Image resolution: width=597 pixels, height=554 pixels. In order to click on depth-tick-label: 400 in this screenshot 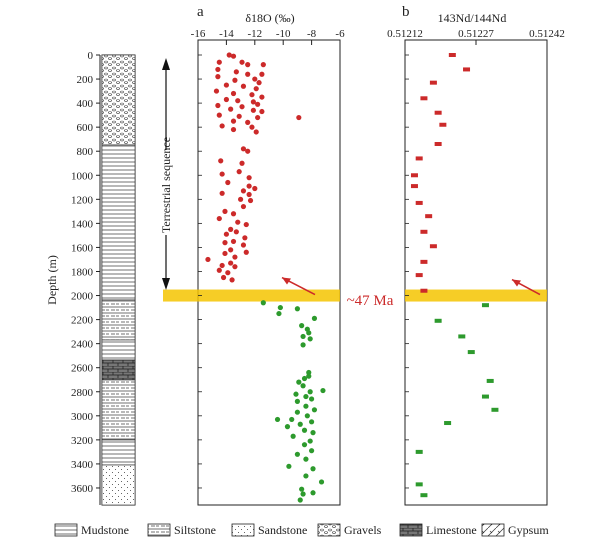, I will do `click(85, 104)`.